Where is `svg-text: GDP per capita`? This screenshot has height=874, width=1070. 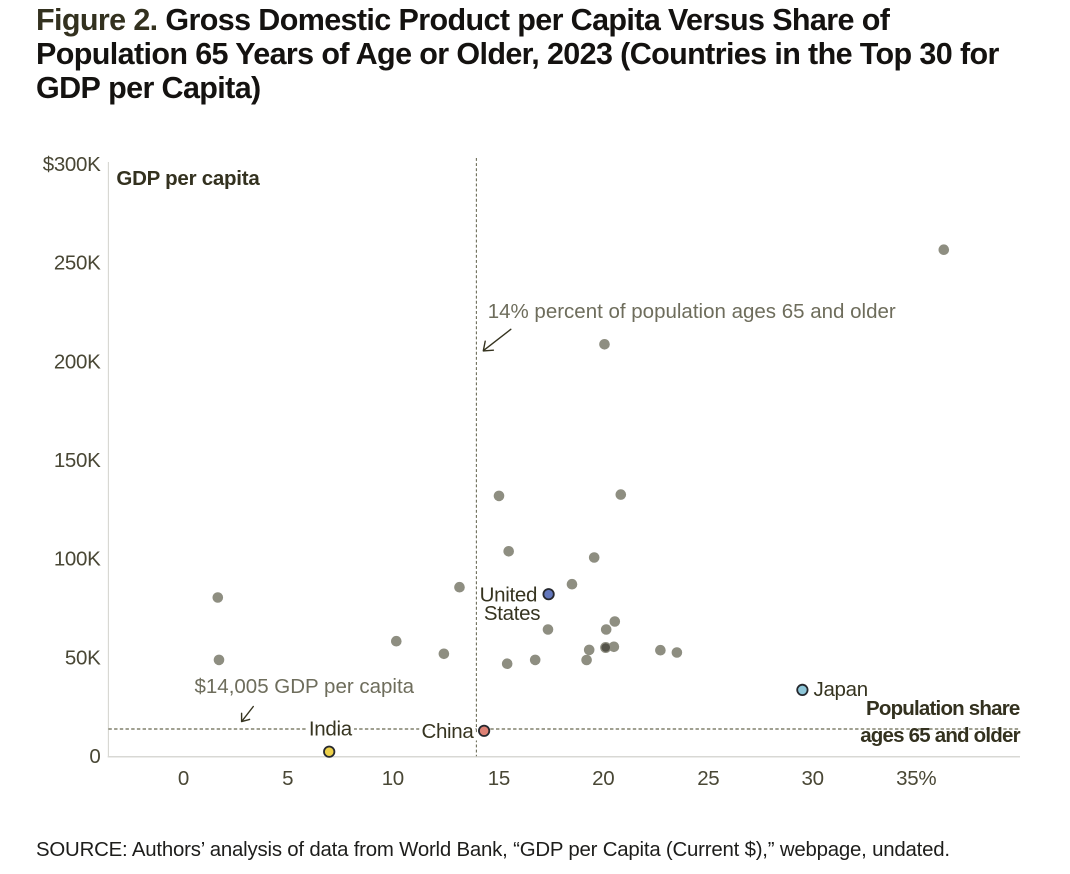 svg-text: GDP per capita is located at coordinates (188, 178).